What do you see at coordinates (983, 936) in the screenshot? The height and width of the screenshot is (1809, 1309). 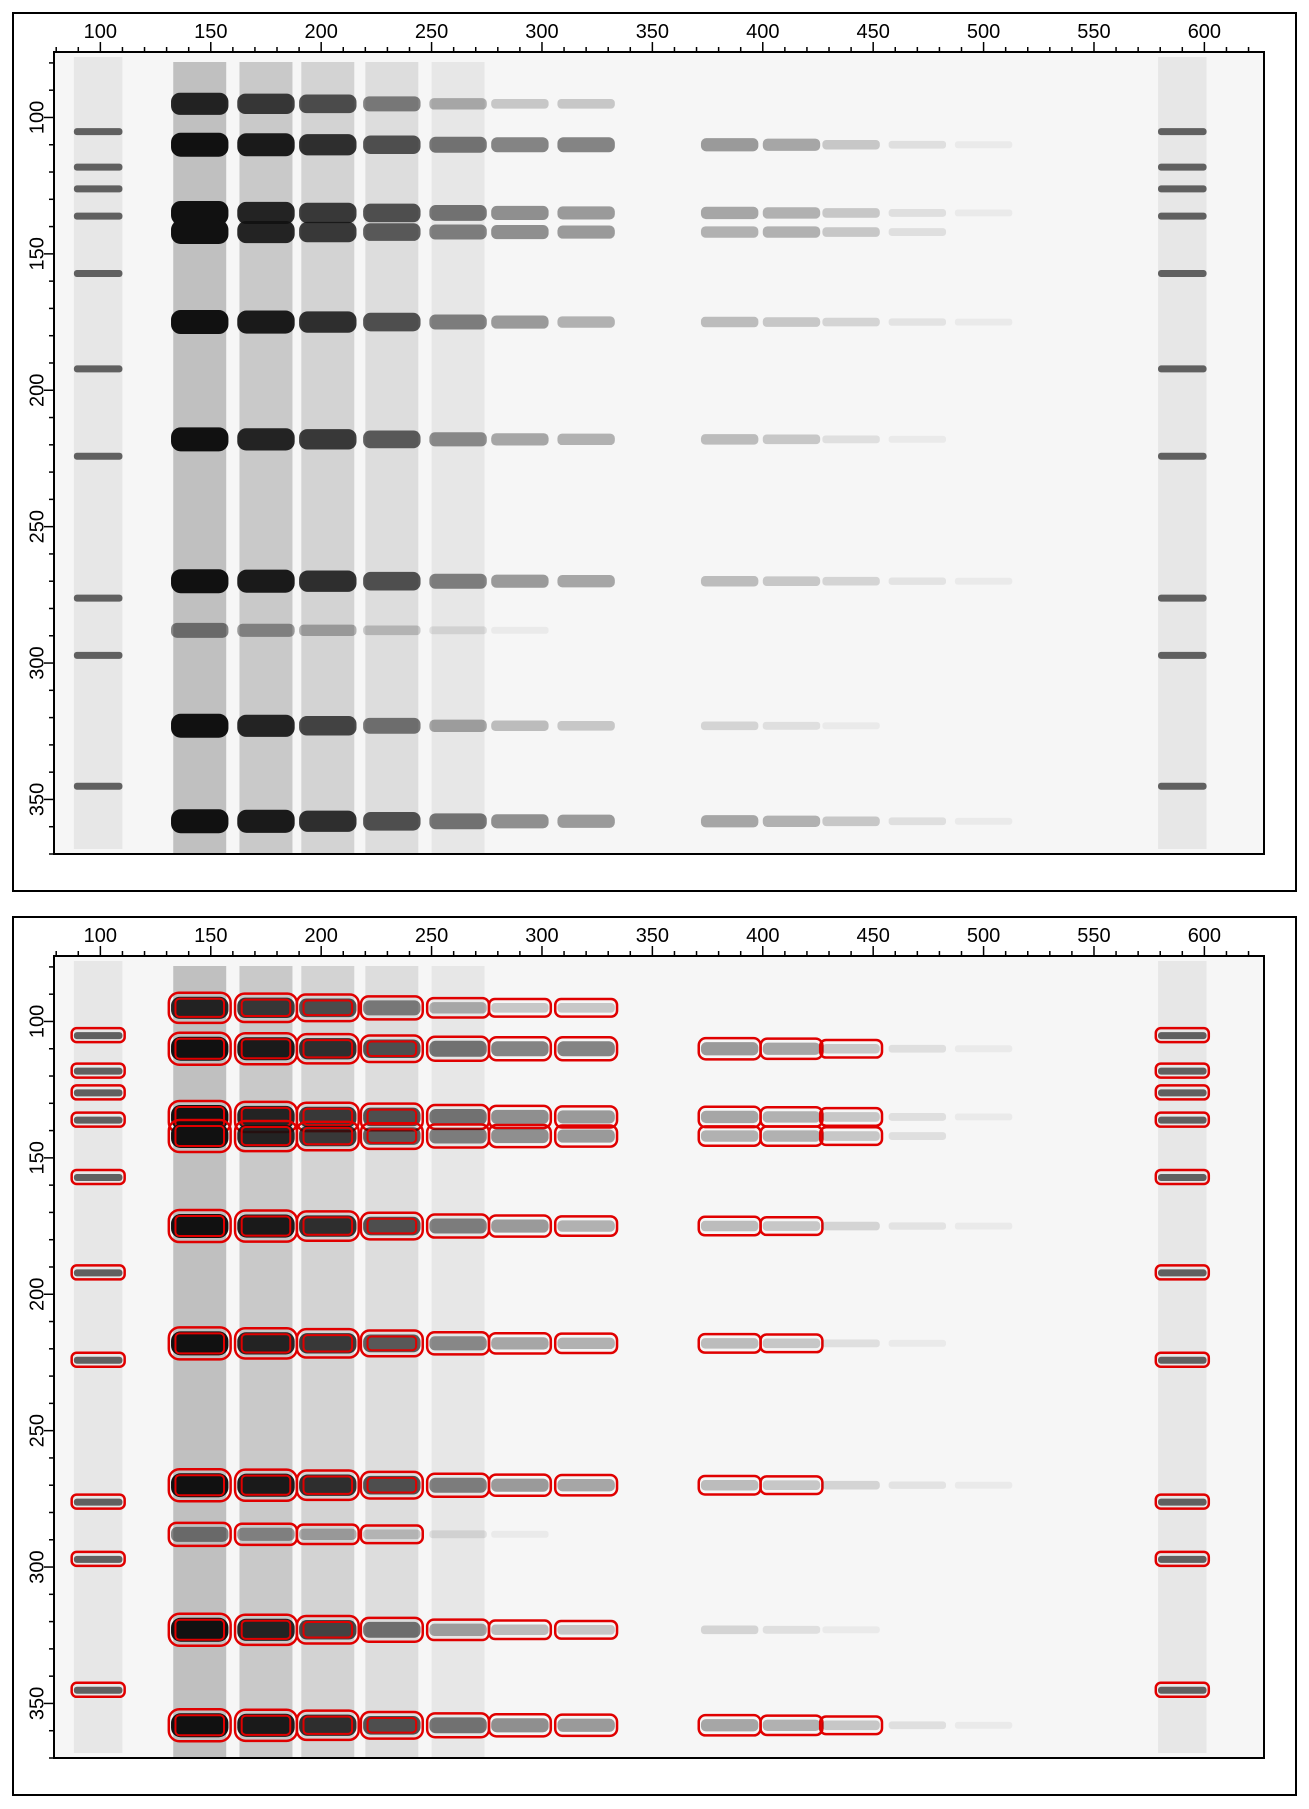 I see `x-tick-label: 500` at bounding box center [983, 936].